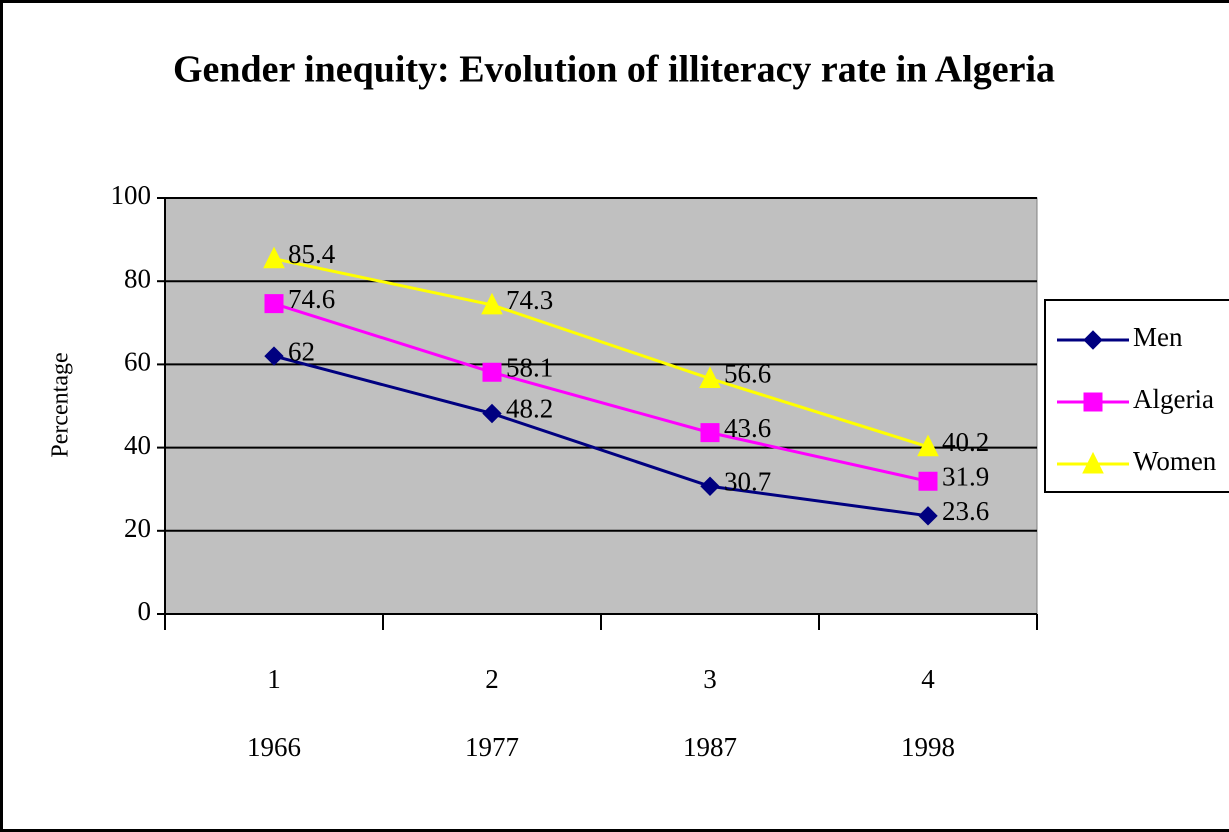  I want to click on x-tick-label: 4, so click(928, 679).